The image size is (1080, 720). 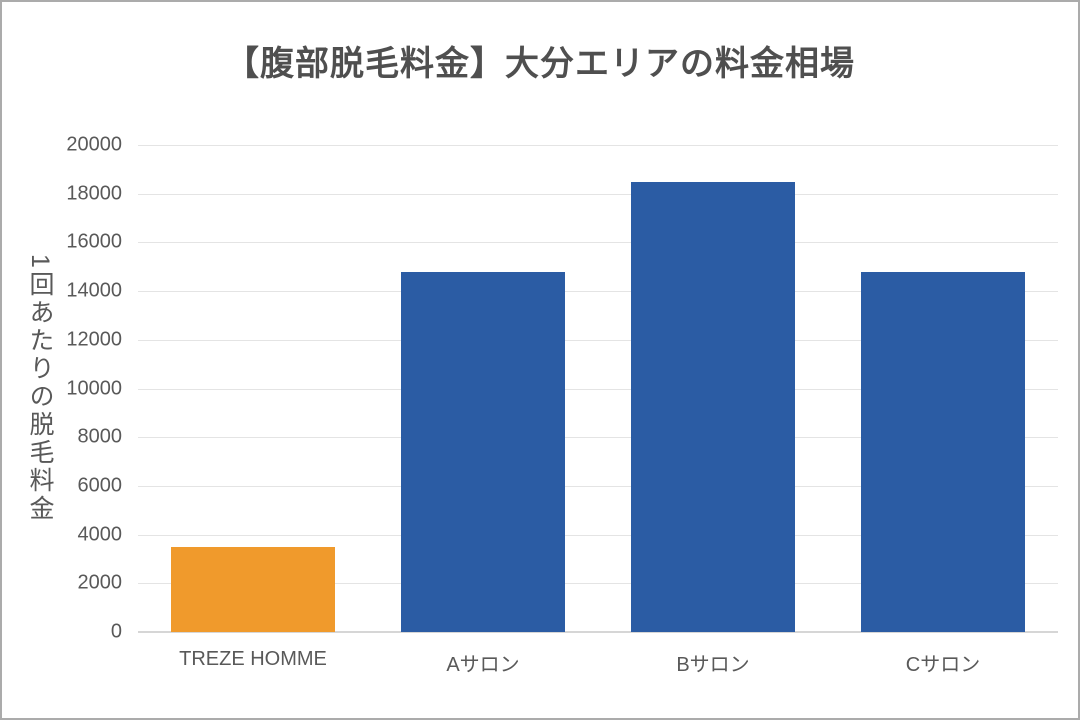 I want to click on y-tick-label: 14000, so click(x=94, y=290).